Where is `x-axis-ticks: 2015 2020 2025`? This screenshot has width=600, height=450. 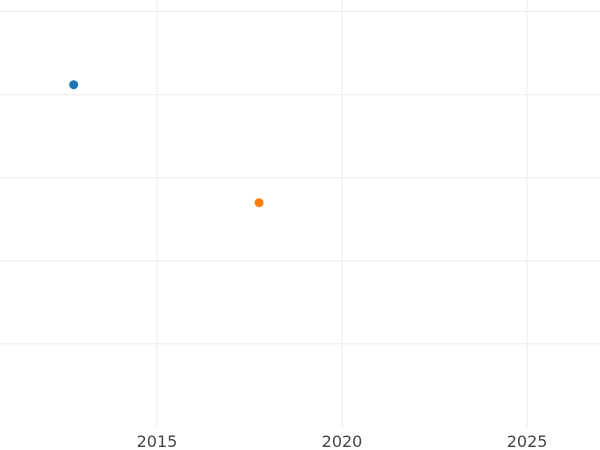 x-axis-ticks: 2015 2020 2025 is located at coordinates (342, 441).